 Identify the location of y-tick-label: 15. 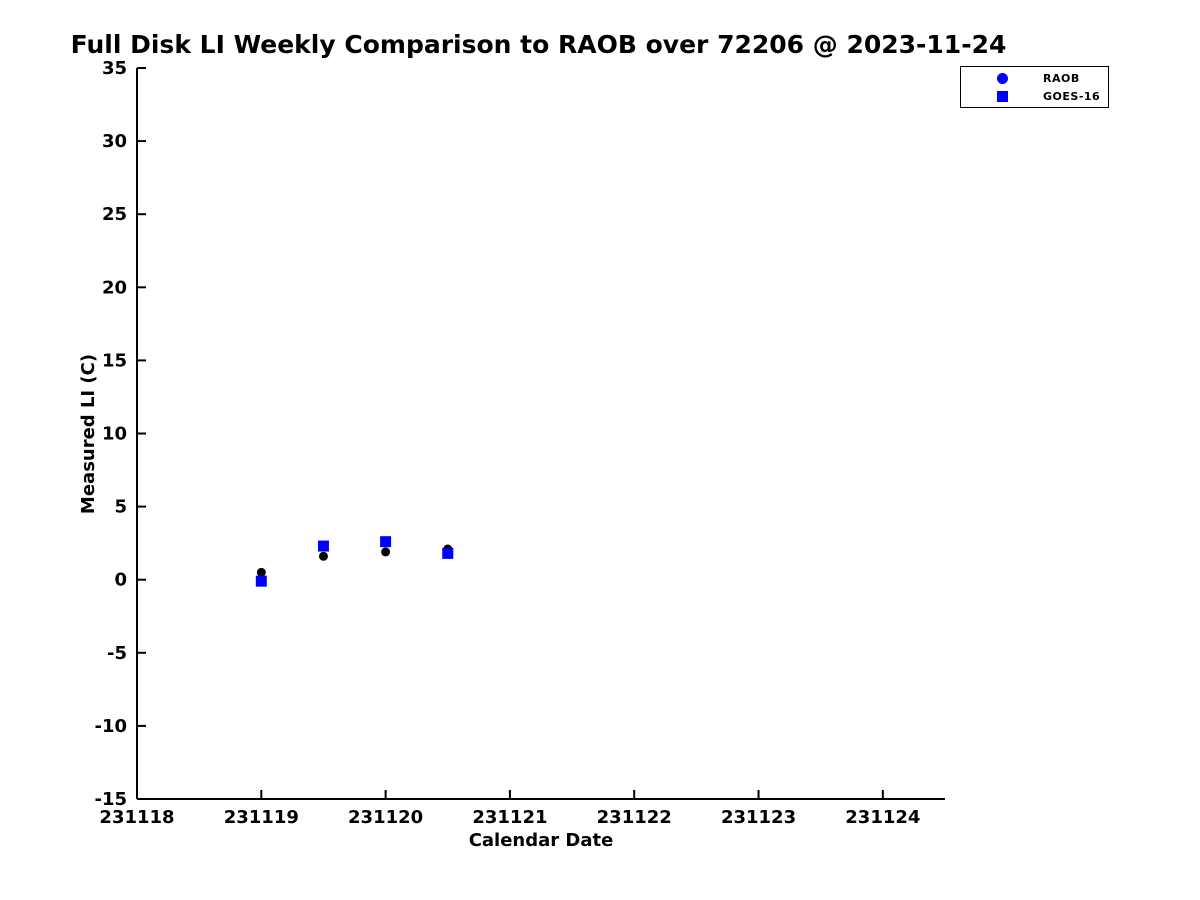
(114, 360).